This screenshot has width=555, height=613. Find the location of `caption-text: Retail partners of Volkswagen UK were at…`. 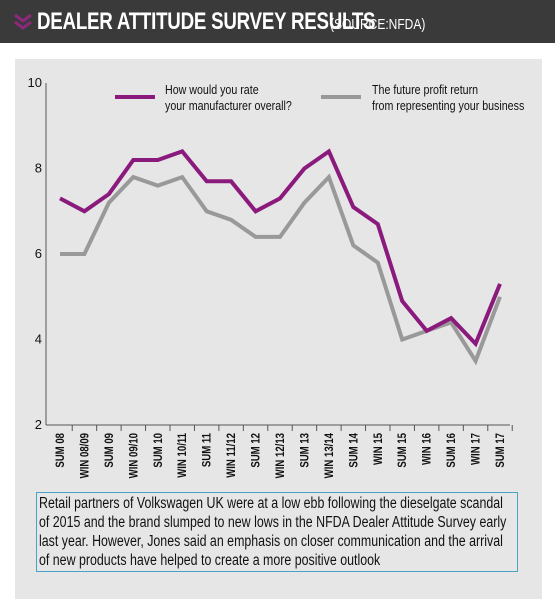

caption-text: Retail partners of Volkswagen UK were at… is located at coordinates (273, 532).